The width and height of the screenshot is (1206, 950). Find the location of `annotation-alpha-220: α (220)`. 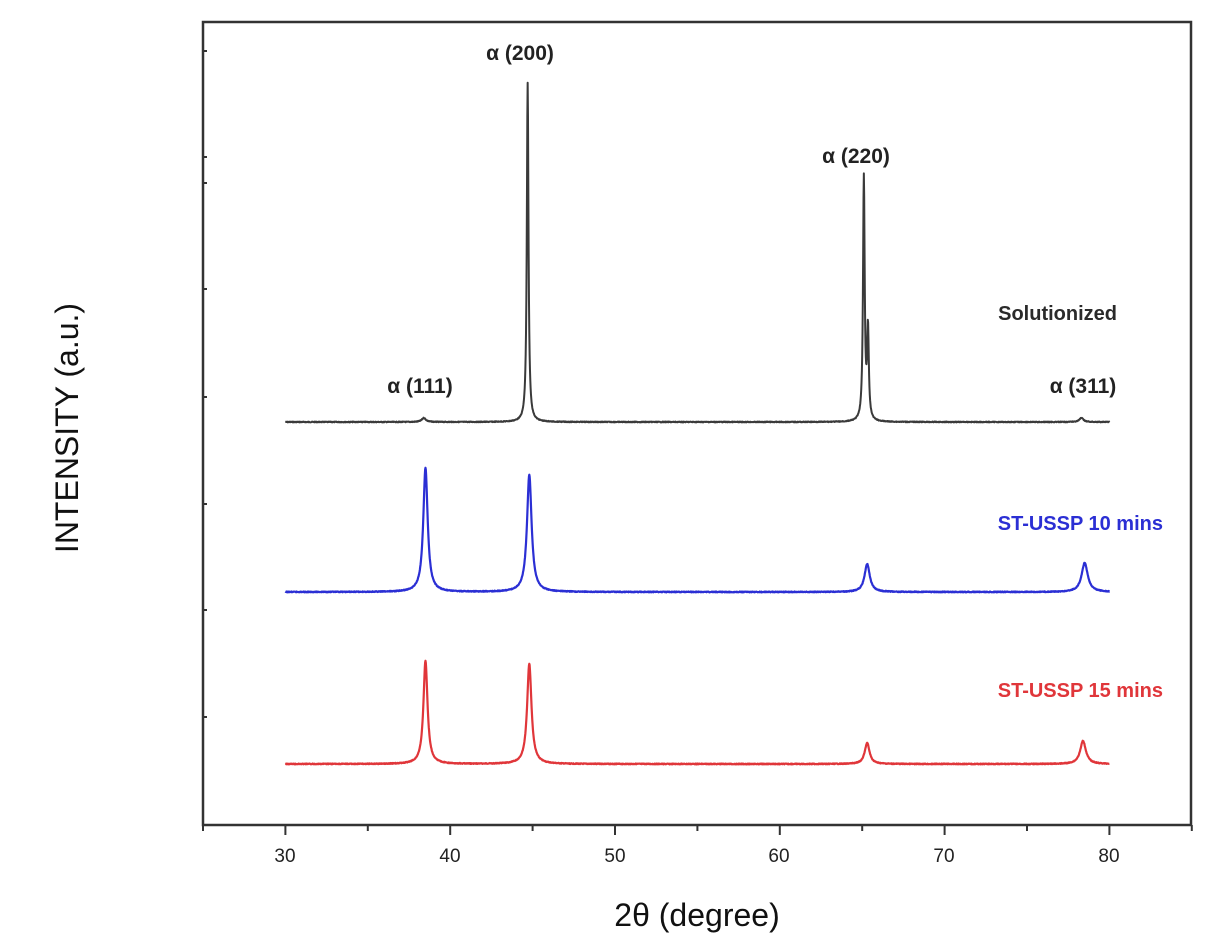

annotation-alpha-220: α (220) is located at coordinates (856, 156).